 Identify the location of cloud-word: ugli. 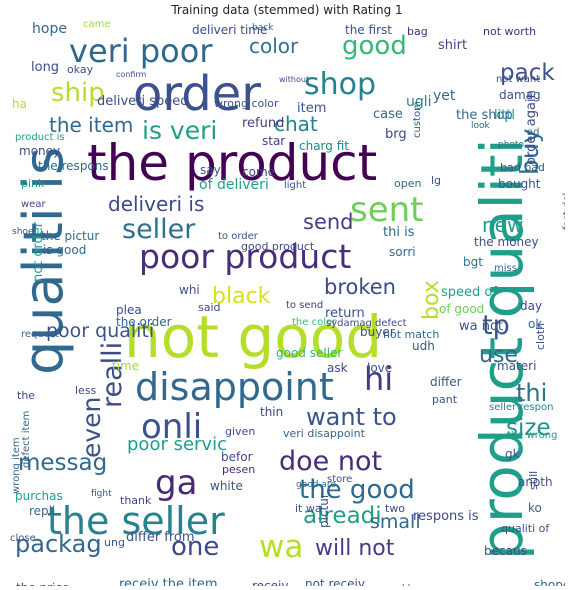
(419, 102).